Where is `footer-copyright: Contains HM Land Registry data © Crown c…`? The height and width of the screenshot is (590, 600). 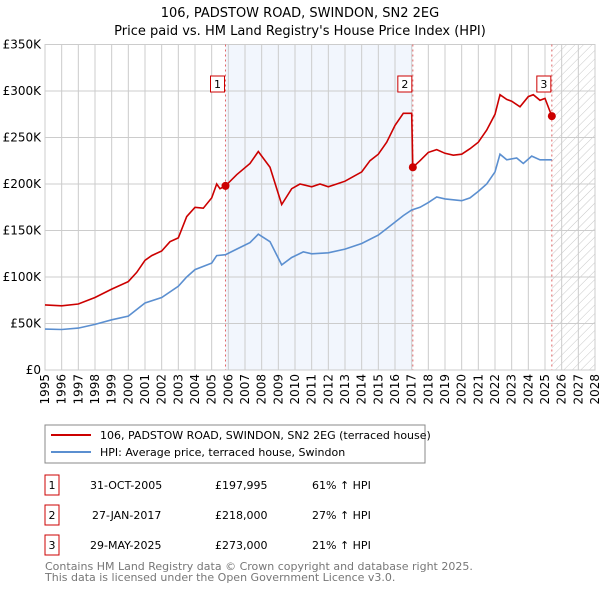
footer-copyright: Contains HM Land Registry data © Crown c… is located at coordinates (259, 566).